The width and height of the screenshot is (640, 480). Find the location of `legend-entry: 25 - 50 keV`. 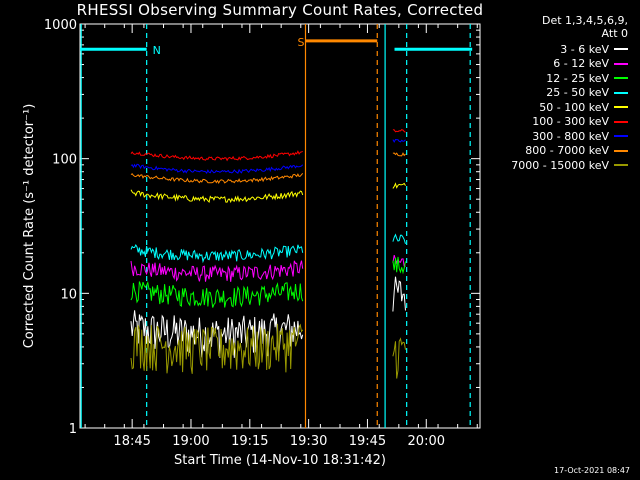

legend-entry: 25 - 50 keV is located at coordinates (587, 93).